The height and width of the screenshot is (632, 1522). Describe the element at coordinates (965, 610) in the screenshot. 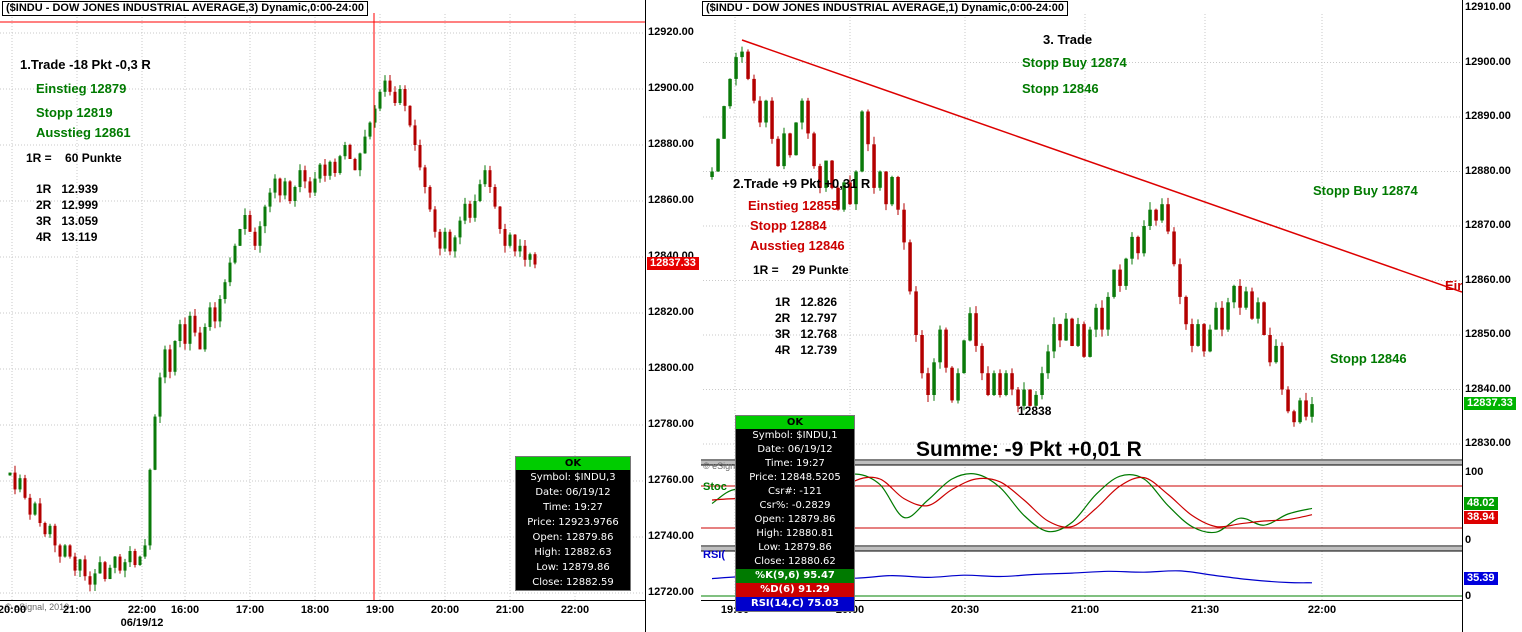

I see `time-label: 20:30` at that location.